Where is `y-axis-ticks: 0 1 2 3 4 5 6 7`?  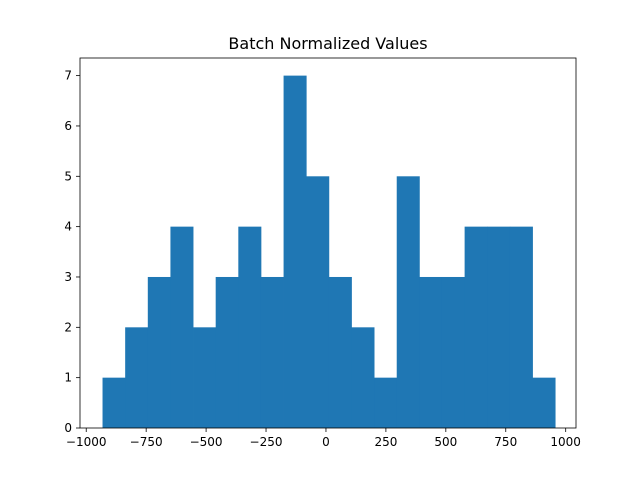
y-axis-ticks: 0 1 2 3 4 5 6 7 is located at coordinates (72, 252).